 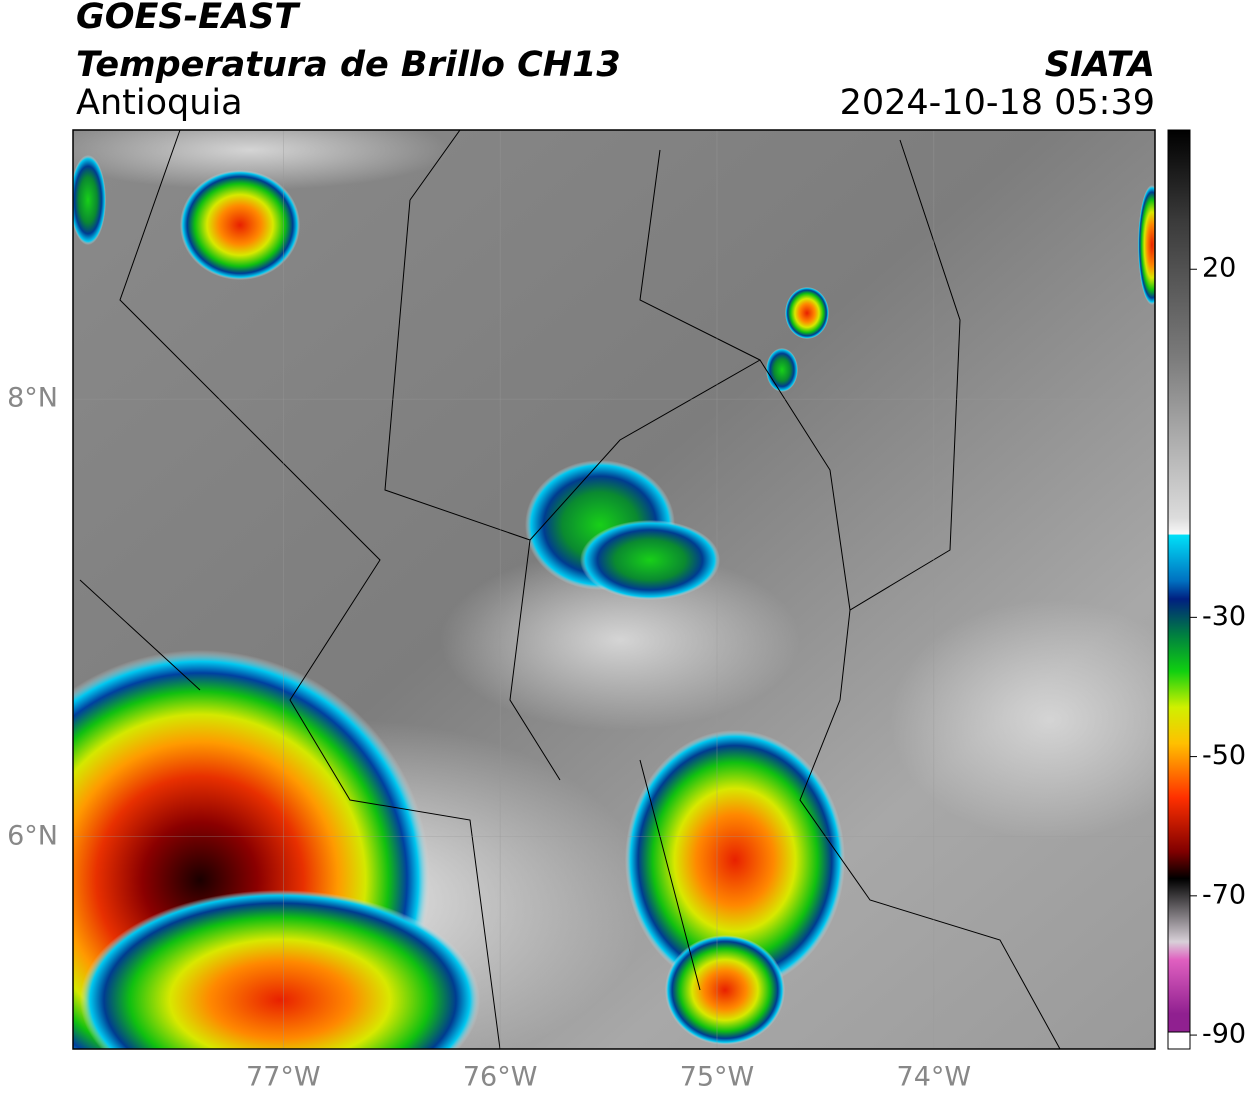 I want to click on colorbar-tick-label: -90, so click(x=1224, y=1034).